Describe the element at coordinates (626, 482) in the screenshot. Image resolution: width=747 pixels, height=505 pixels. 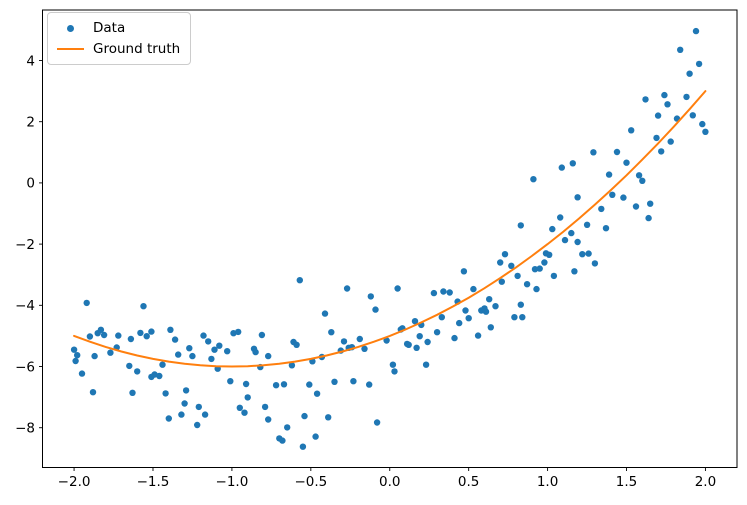
I see `x-tick-label: 1.5` at that location.